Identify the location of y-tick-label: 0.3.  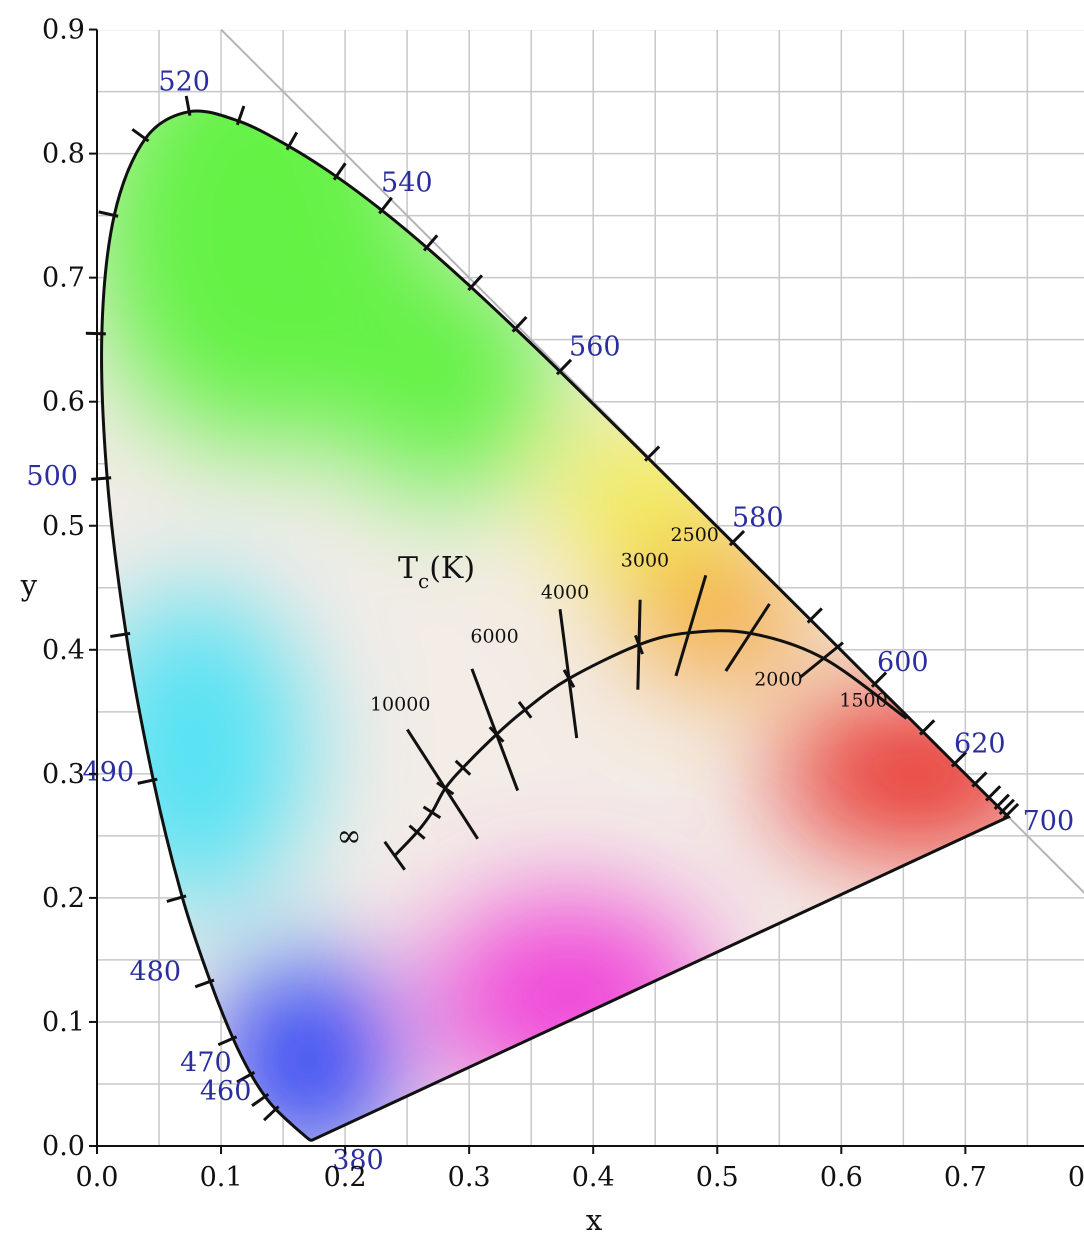
(63, 774).